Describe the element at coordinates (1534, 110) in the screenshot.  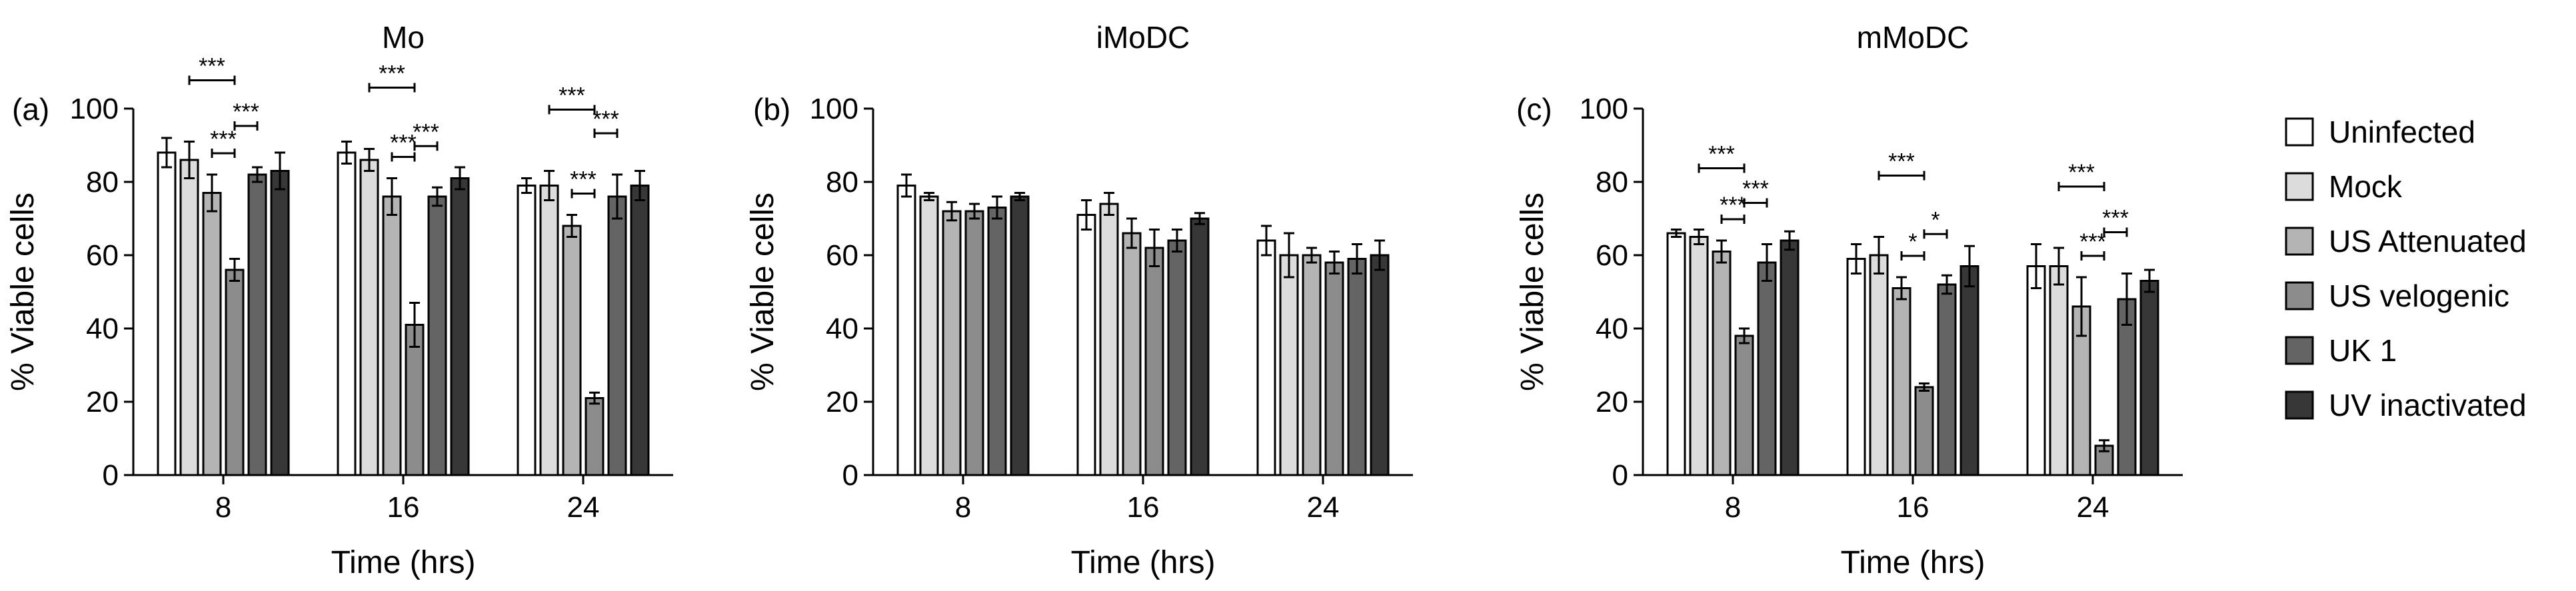
I see `panel-letter: (c)` at that location.